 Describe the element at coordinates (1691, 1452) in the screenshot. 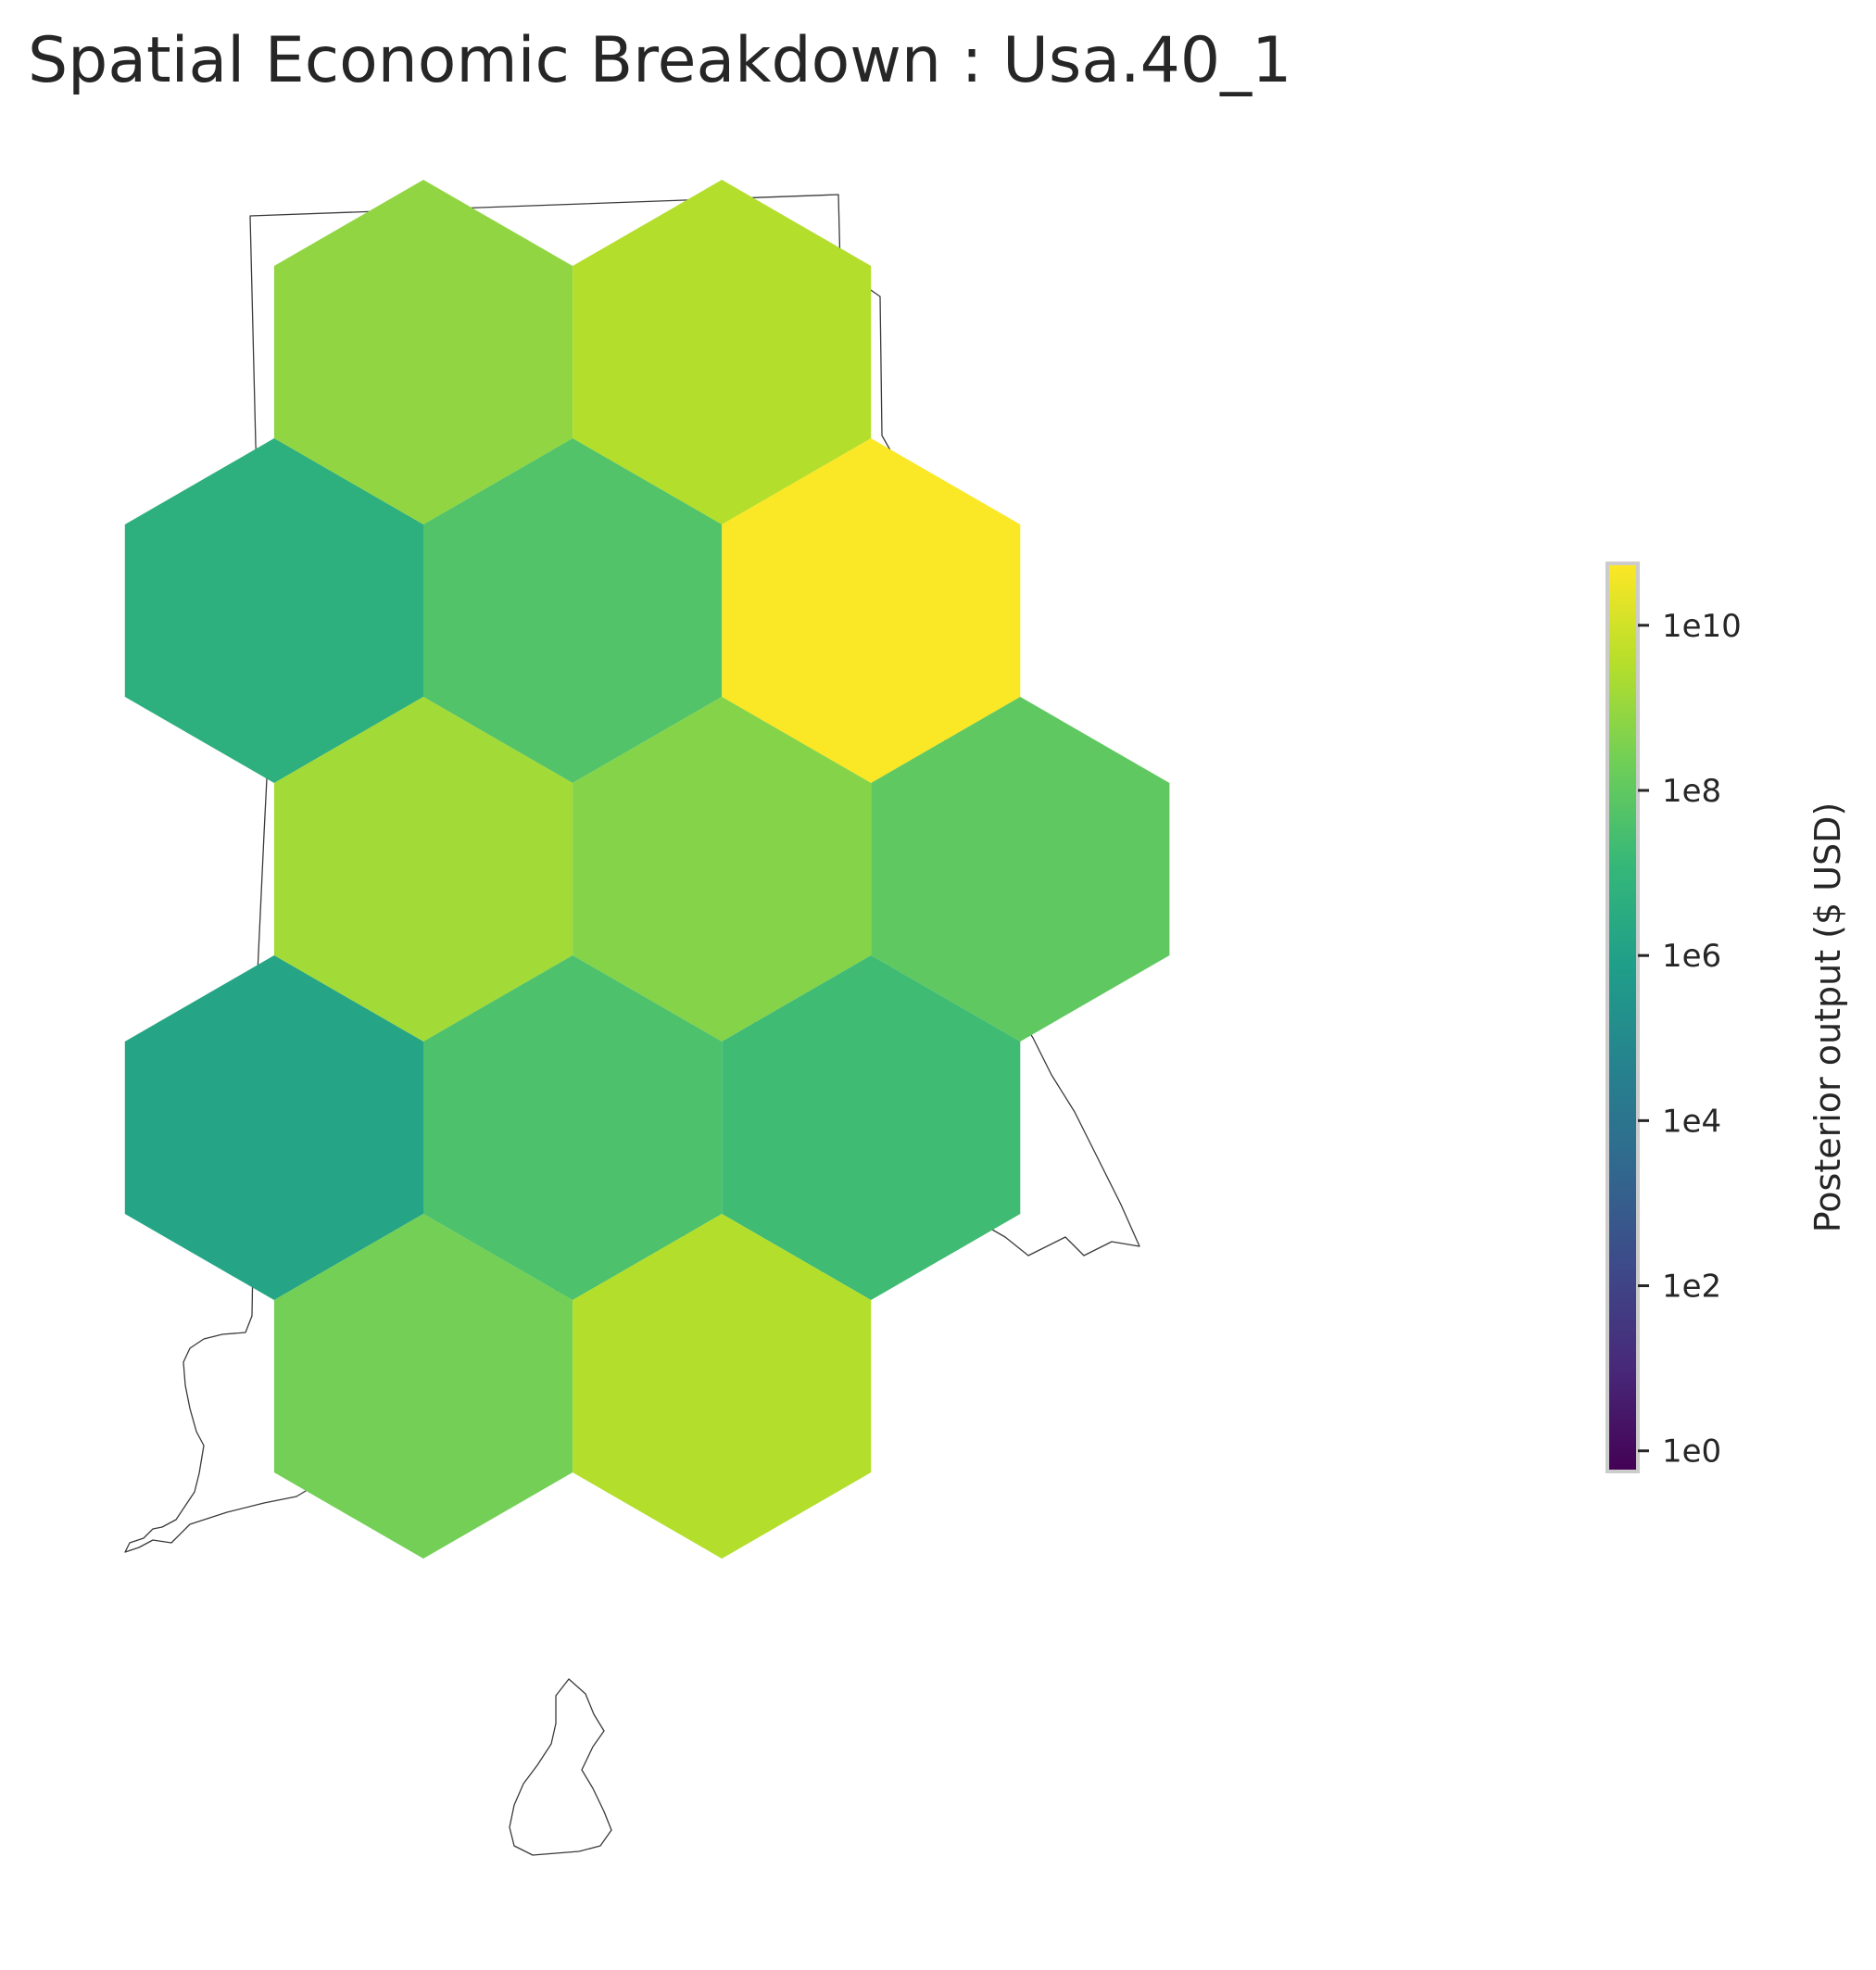

I see `colorbar-tick-label: 1e0` at that location.